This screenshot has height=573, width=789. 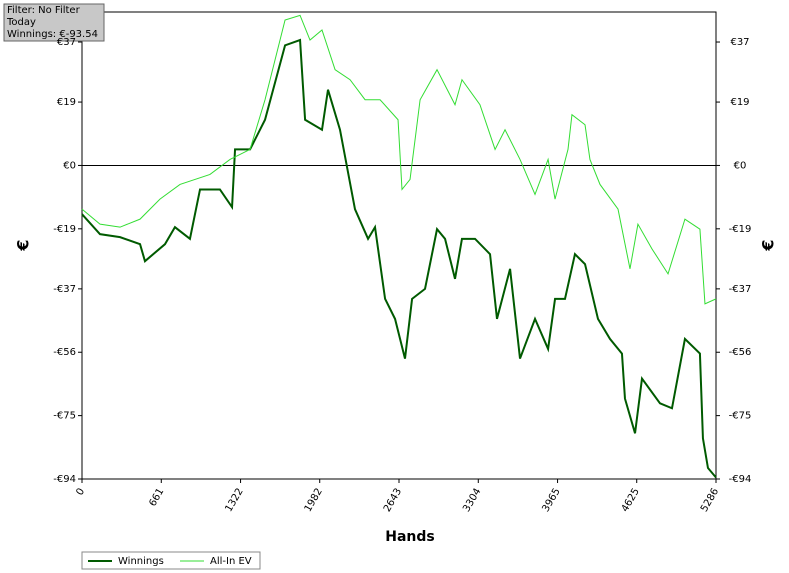 I want to click on y-tick-label: €37, so click(x=66, y=42).